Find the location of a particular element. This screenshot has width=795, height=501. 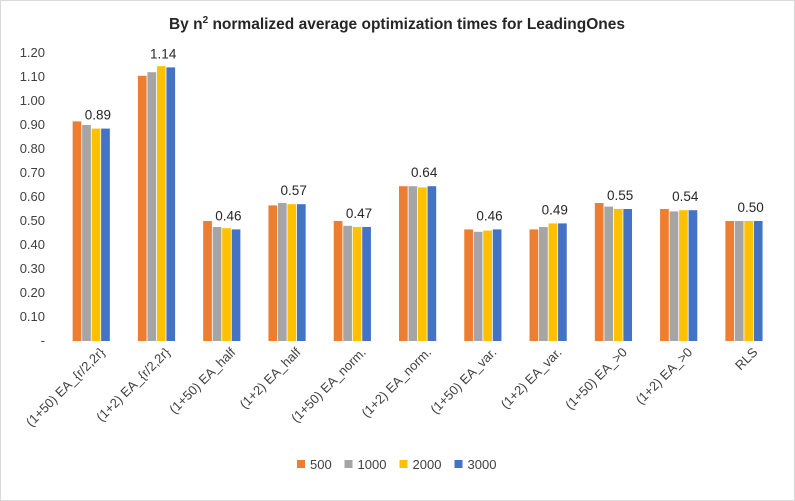

y-tick-label: 1.00 is located at coordinates (32, 100).